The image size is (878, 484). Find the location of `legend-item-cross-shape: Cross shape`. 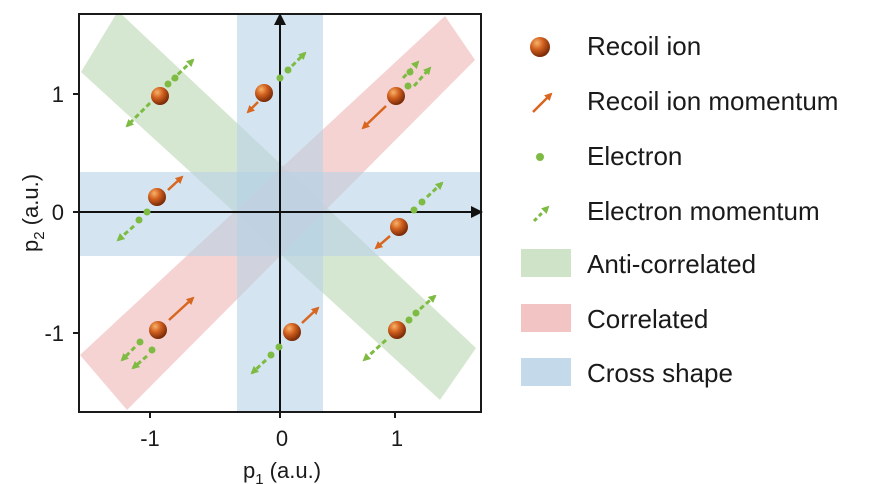

legend-item-cross-shape: Cross shape is located at coordinates (695, 372).